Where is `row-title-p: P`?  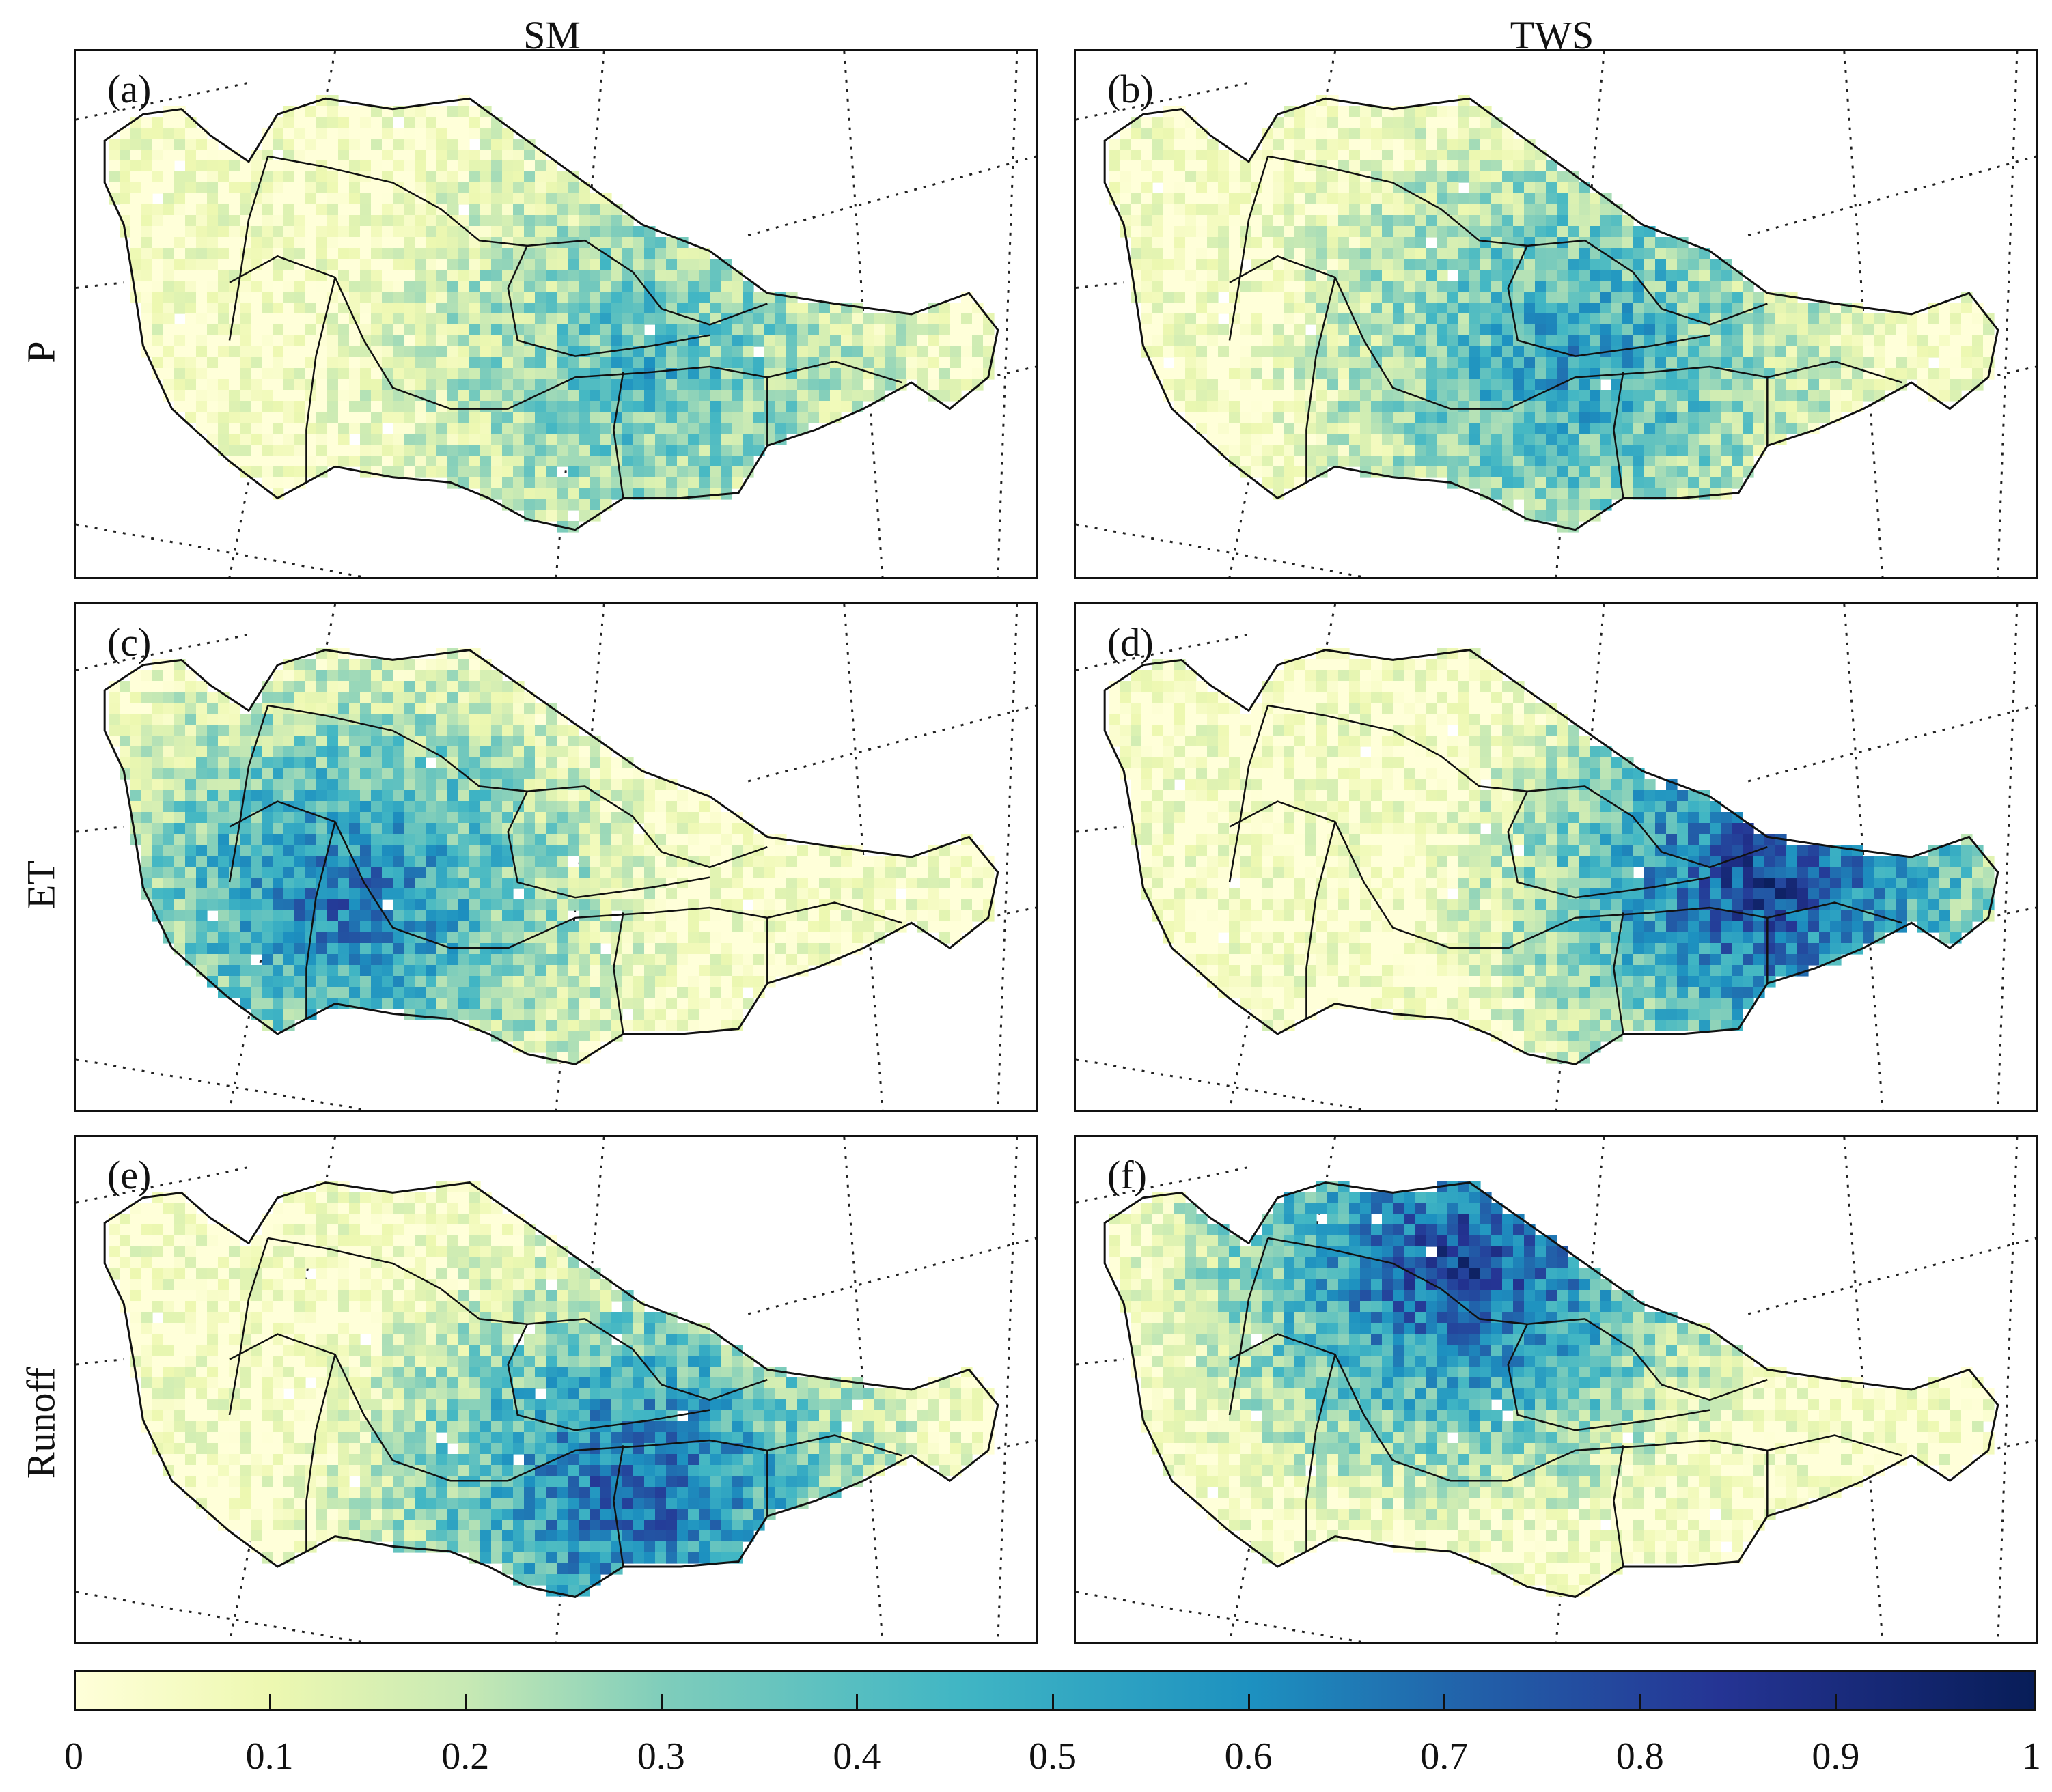 row-title-p: P is located at coordinates (41, 352).